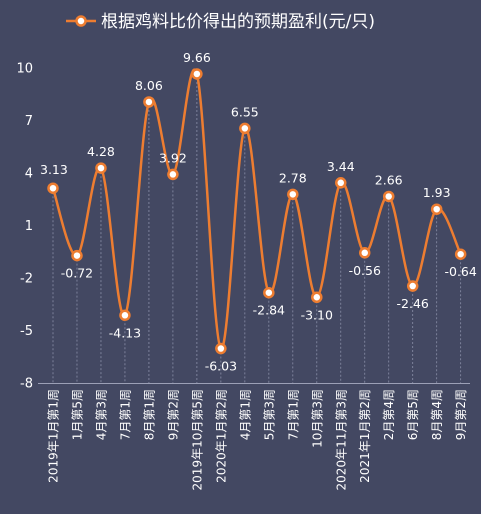 This screenshot has height=514, width=481. What do you see at coordinates (149, 414) in the screenshot?
I see `x-tick-label: 8月第1周` at bounding box center [149, 414].